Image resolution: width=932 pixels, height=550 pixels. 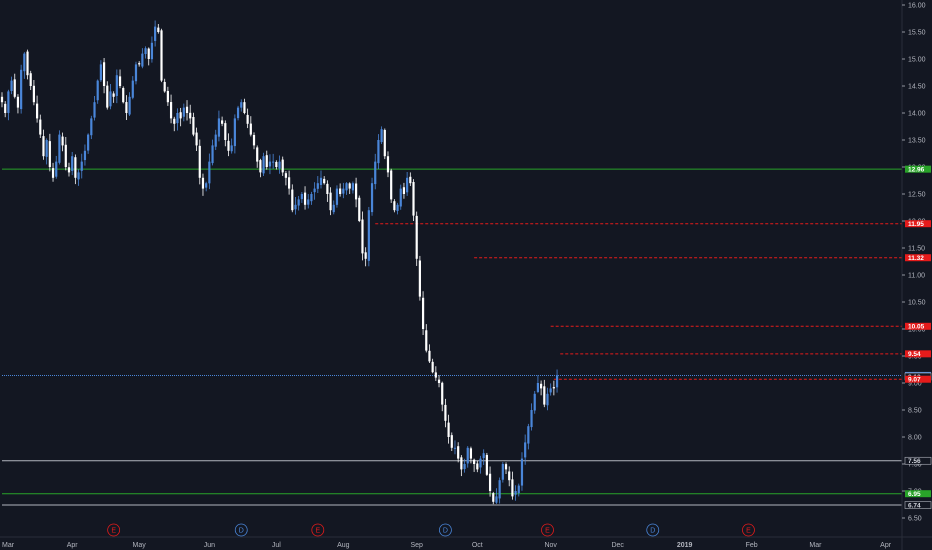 I want to click on x-tick-label: Dec, so click(x=617, y=545).